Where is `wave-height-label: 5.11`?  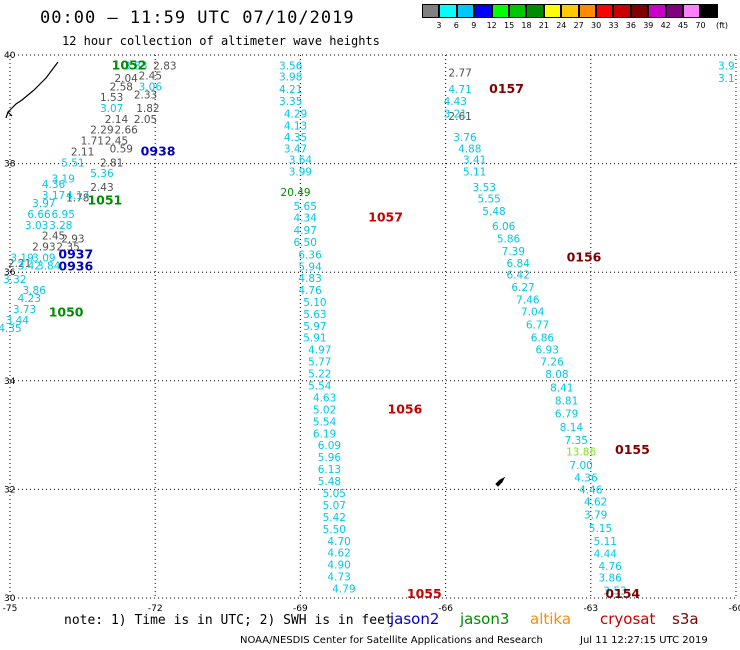
wave-height-label: 5.11 is located at coordinates (474, 173).